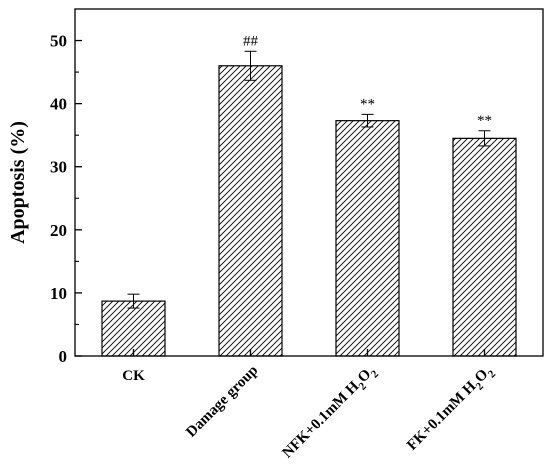 This screenshot has height=468, width=550. I want to click on y-tick-label: 0, so click(63, 356).